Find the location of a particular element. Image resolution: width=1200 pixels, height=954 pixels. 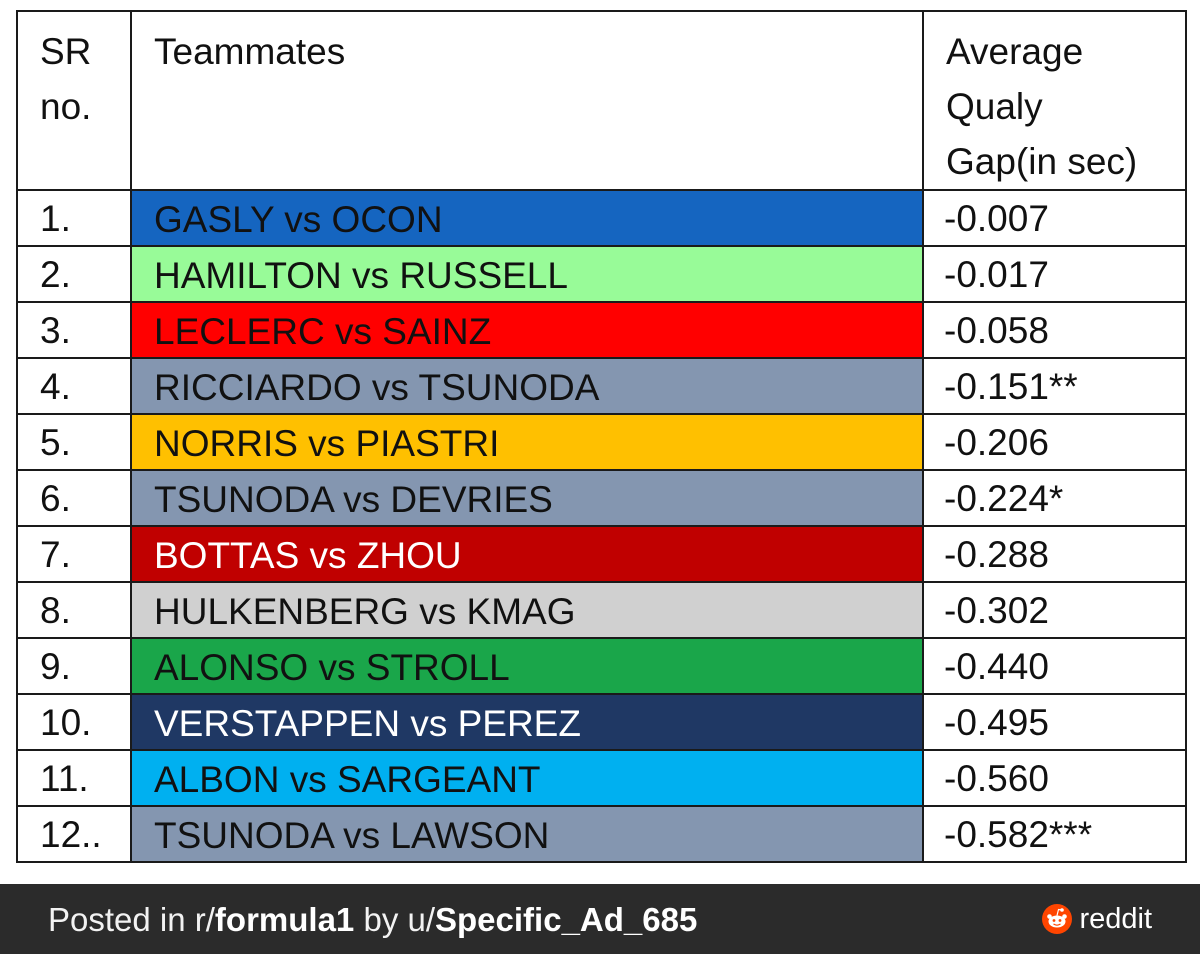

header-sr-line2: no. is located at coordinates (66, 106).